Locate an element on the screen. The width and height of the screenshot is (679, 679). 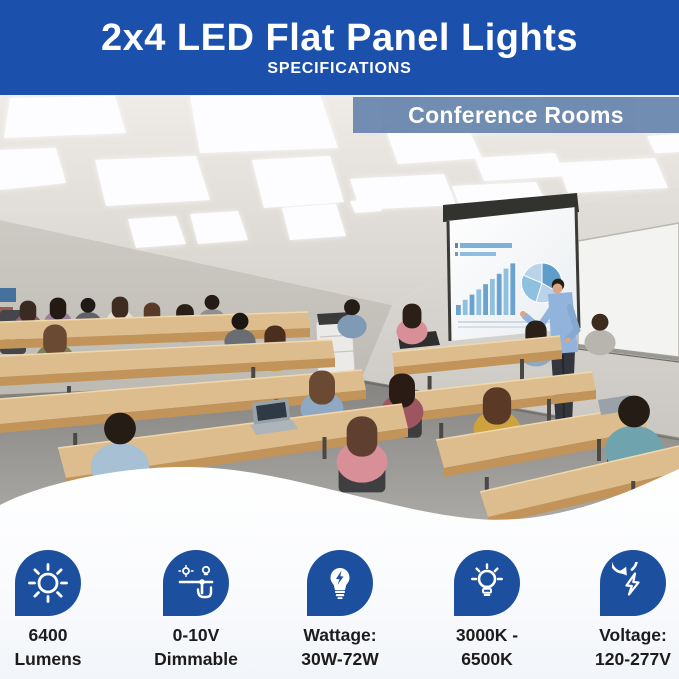
spec-unit: 120-277V is located at coordinates (633, 659).